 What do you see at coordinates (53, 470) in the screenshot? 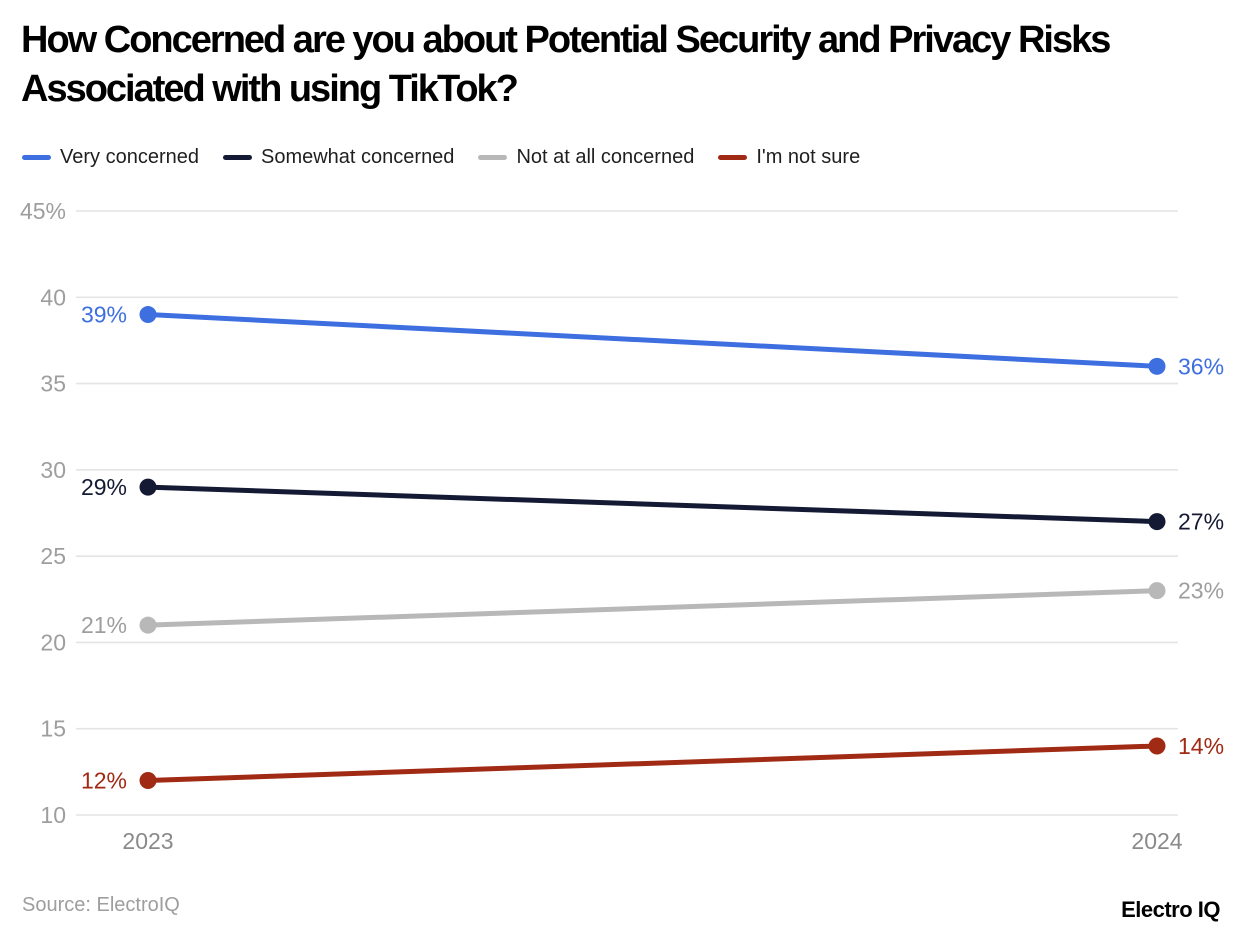
I see `y-tick-label: 30` at bounding box center [53, 470].